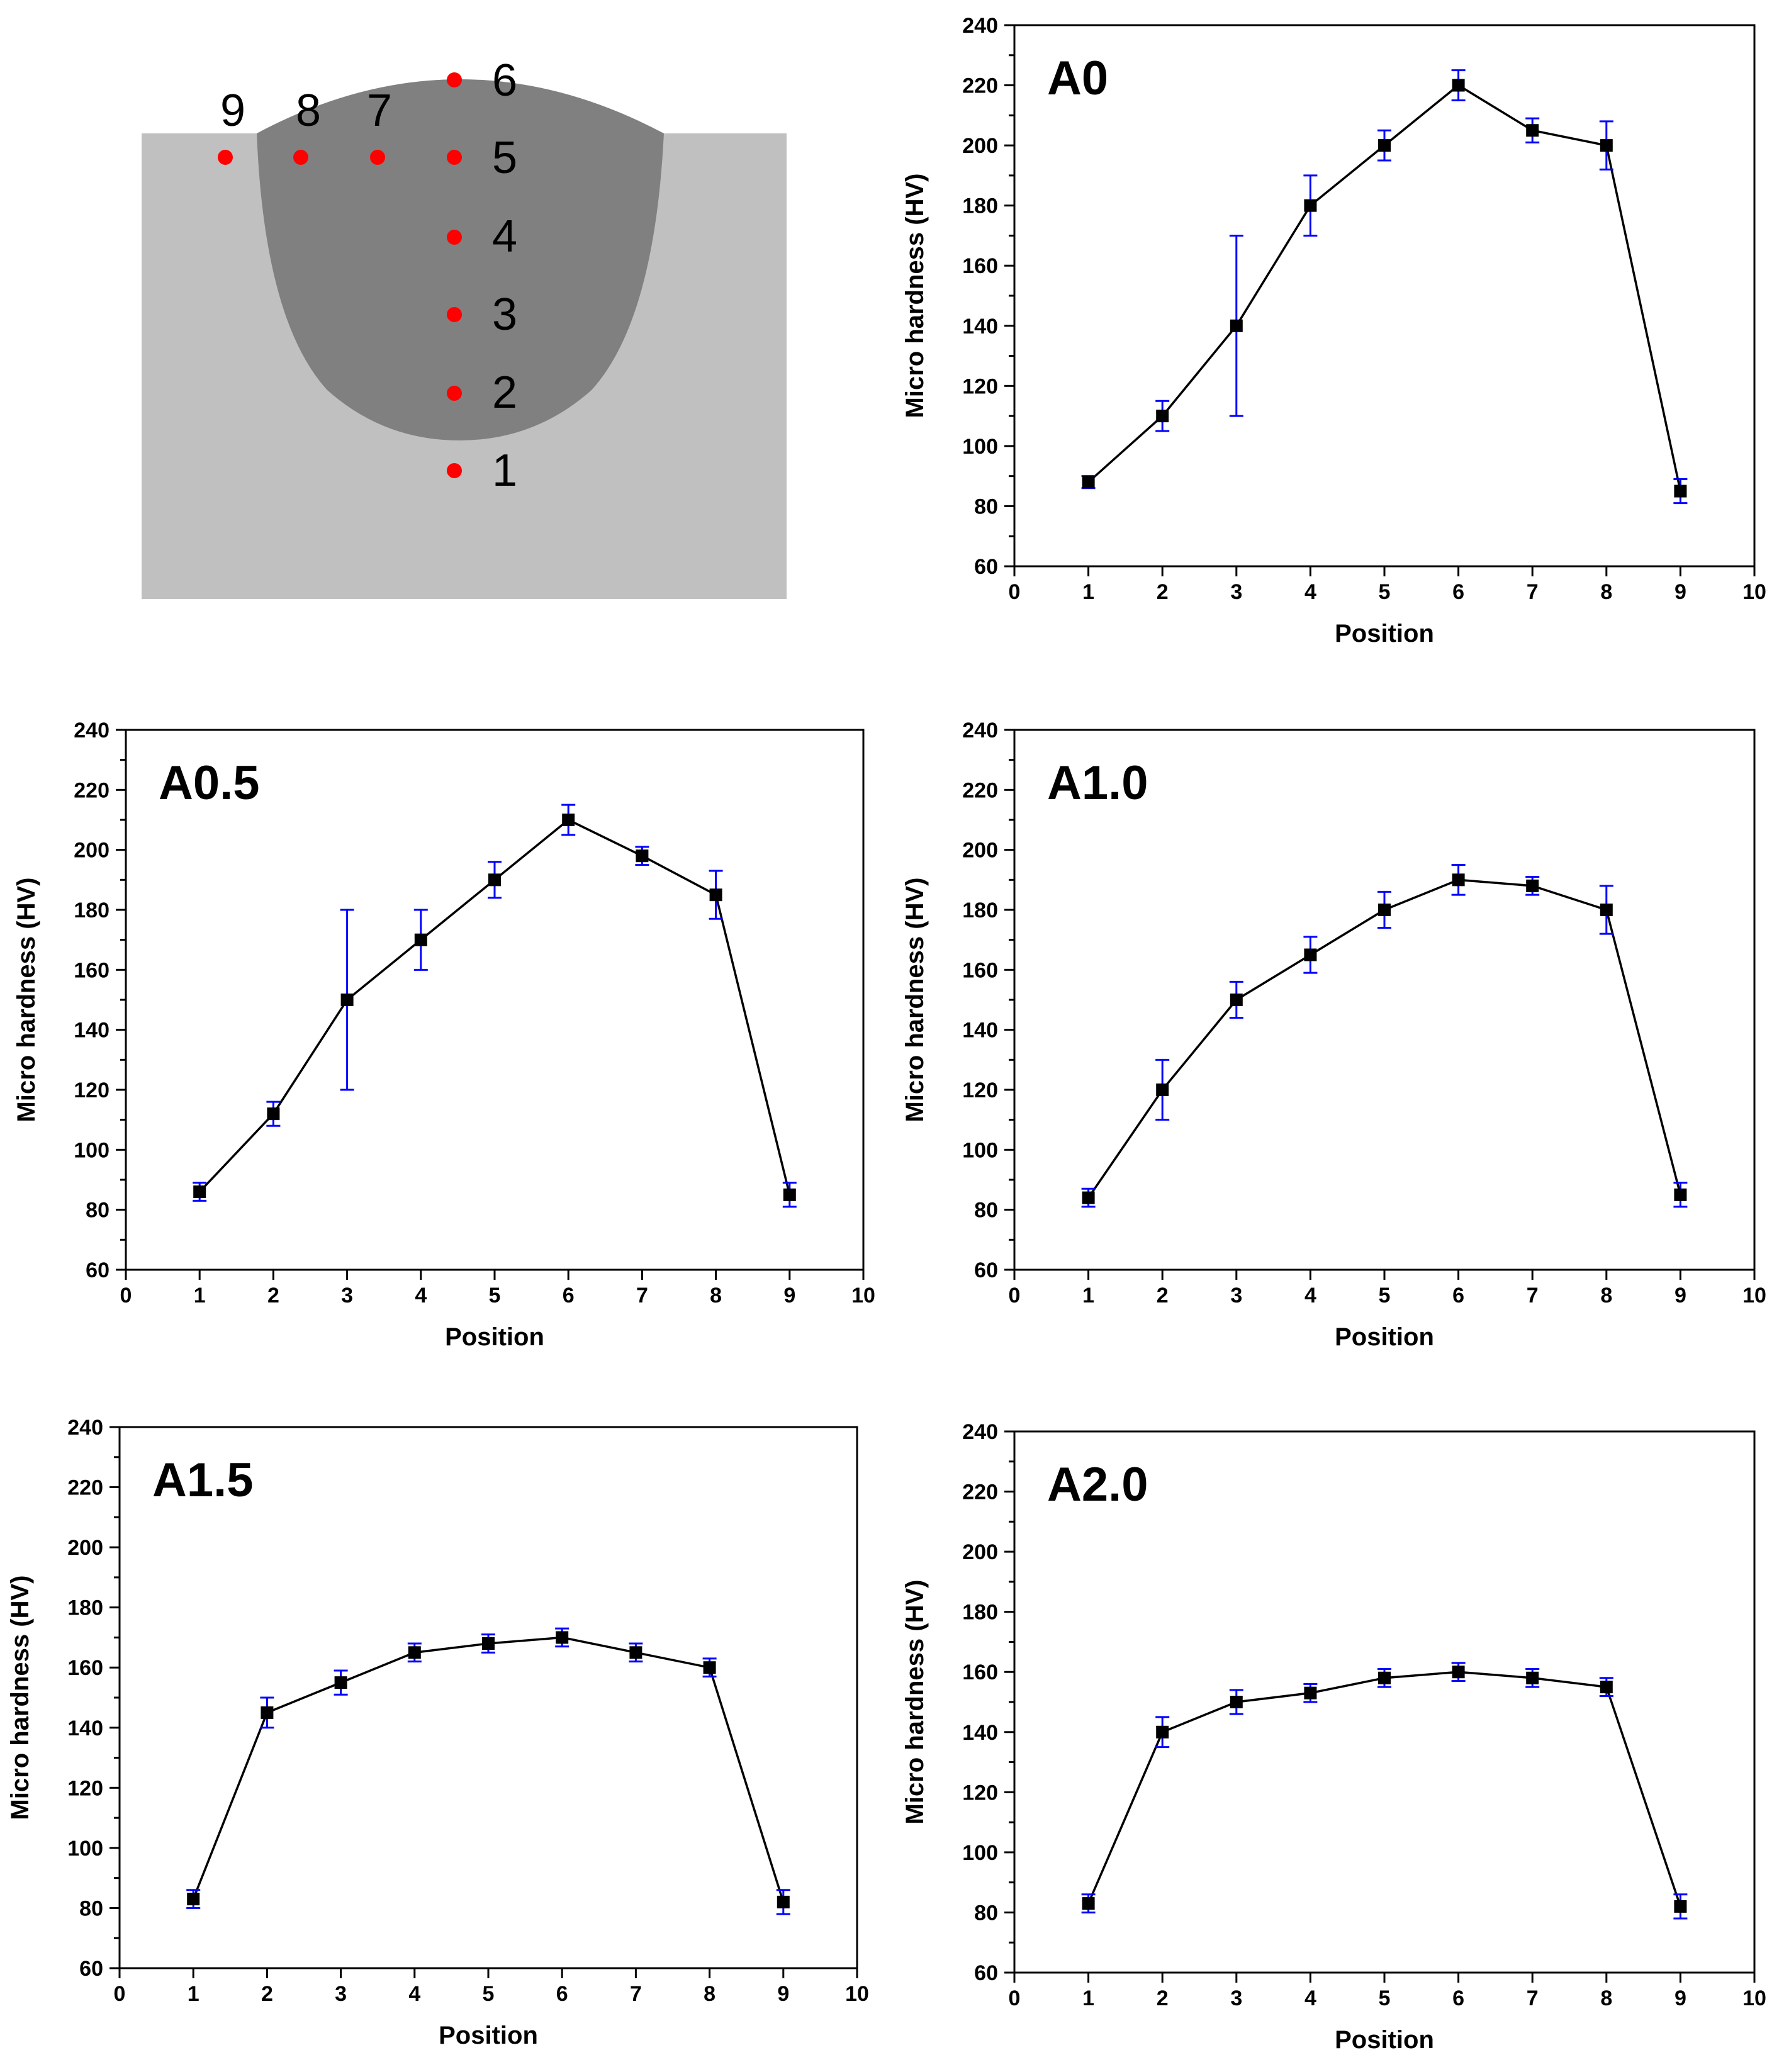 Image resolution: width=1784 pixels, height=2072 pixels. I want to click on point-label-2: 2, so click(504, 392).